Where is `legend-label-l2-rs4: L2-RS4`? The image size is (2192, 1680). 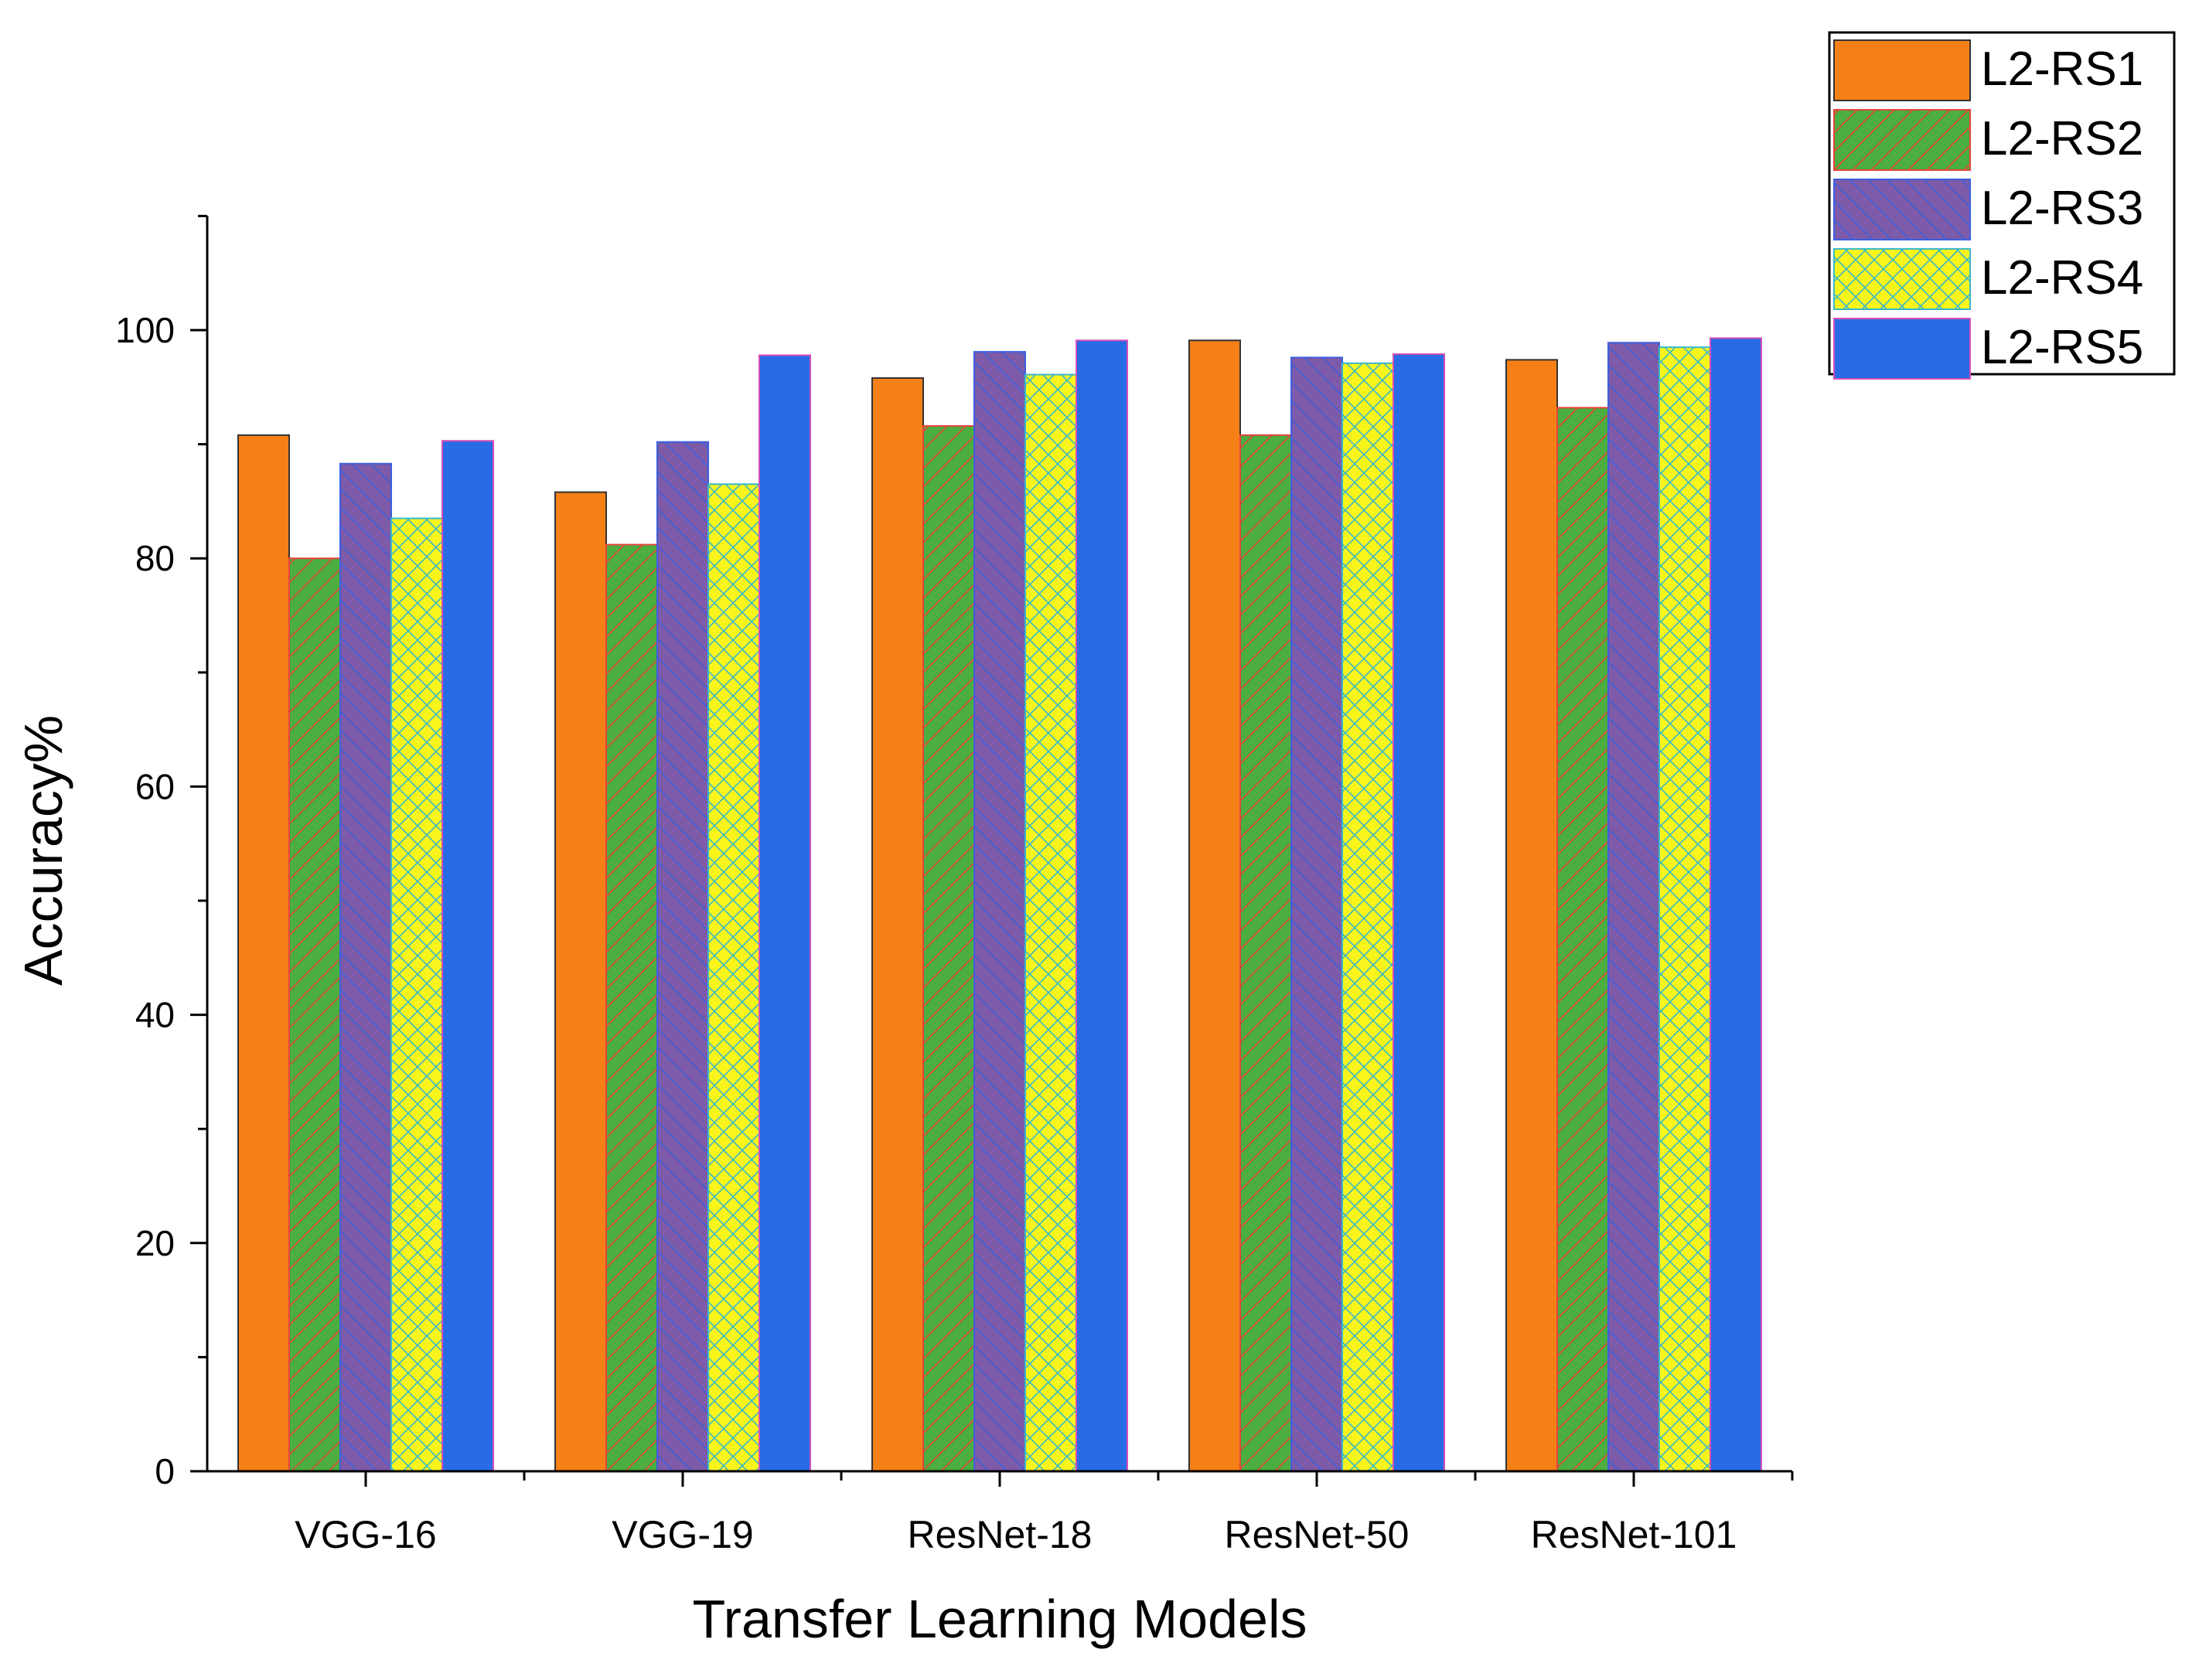 legend-label-l2-rs4: L2-RS4 is located at coordinates (2062, 278).